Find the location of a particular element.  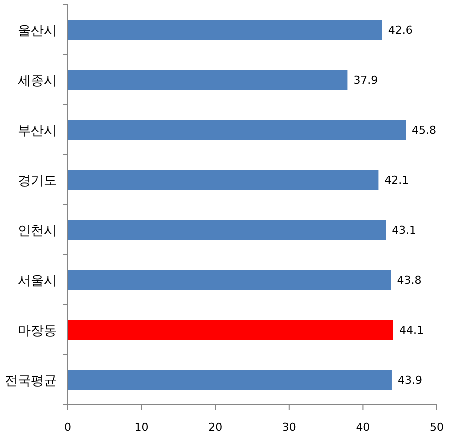

y-tick-label: 인천시 is located at coordinates (37, 231).